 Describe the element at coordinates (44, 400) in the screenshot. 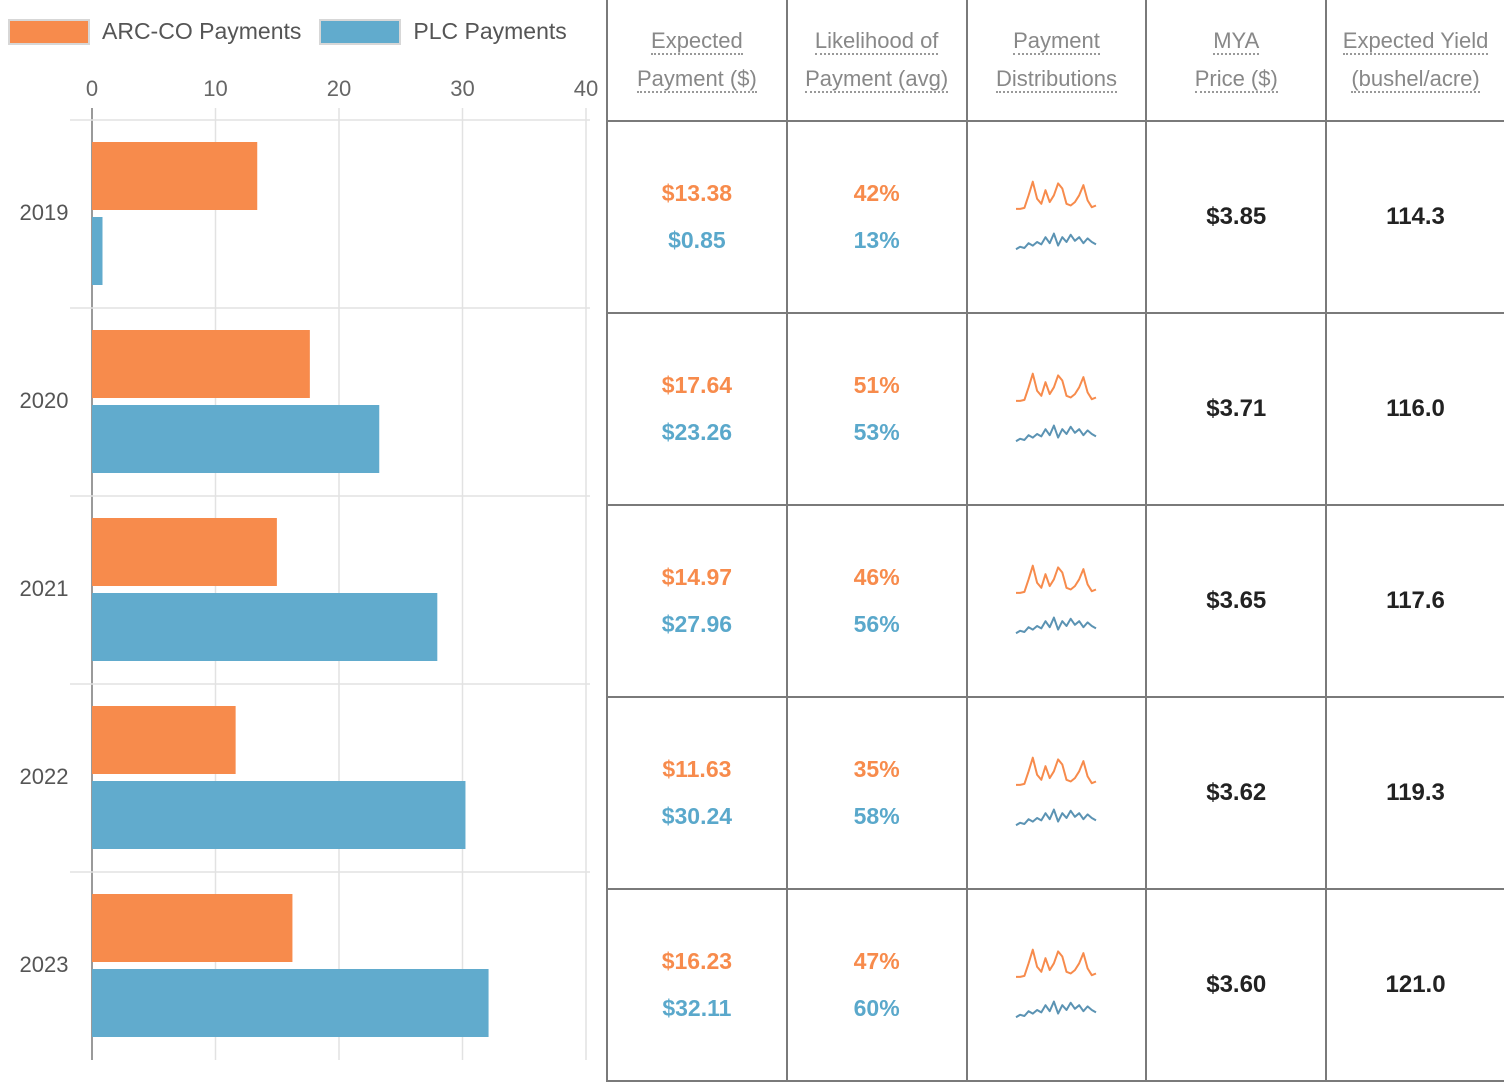

I see `y-tick-label: 2020` at that location.